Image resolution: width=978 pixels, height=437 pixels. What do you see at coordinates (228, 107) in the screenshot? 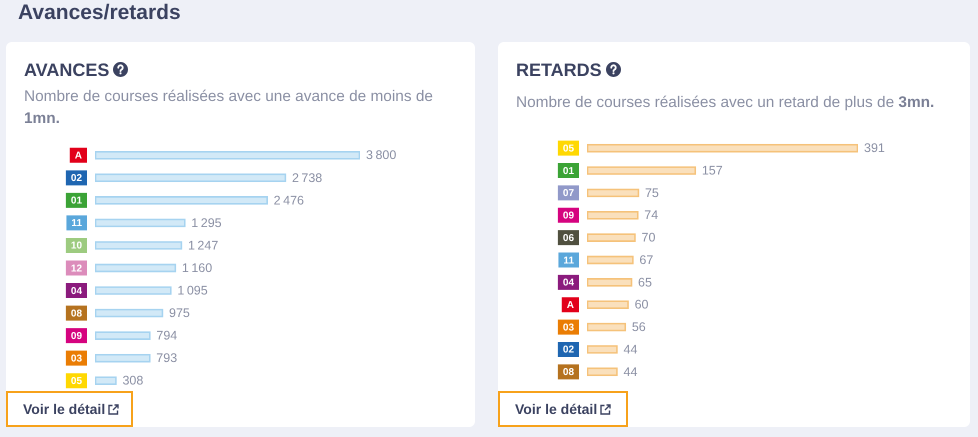
I see `chart-subtitle: Nombre de courses réalisées avec une avance de moins de 1mn.` at bounding box center [228, 107].